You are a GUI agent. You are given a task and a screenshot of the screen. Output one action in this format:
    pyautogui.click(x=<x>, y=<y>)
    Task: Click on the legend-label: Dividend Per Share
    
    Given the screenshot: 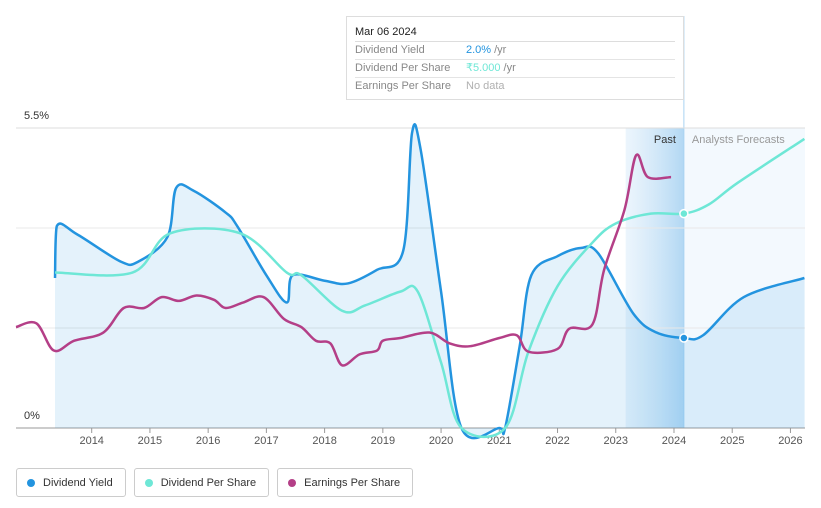 What is the action you would take?
    pyautogui.click(x=208, y=482)
    